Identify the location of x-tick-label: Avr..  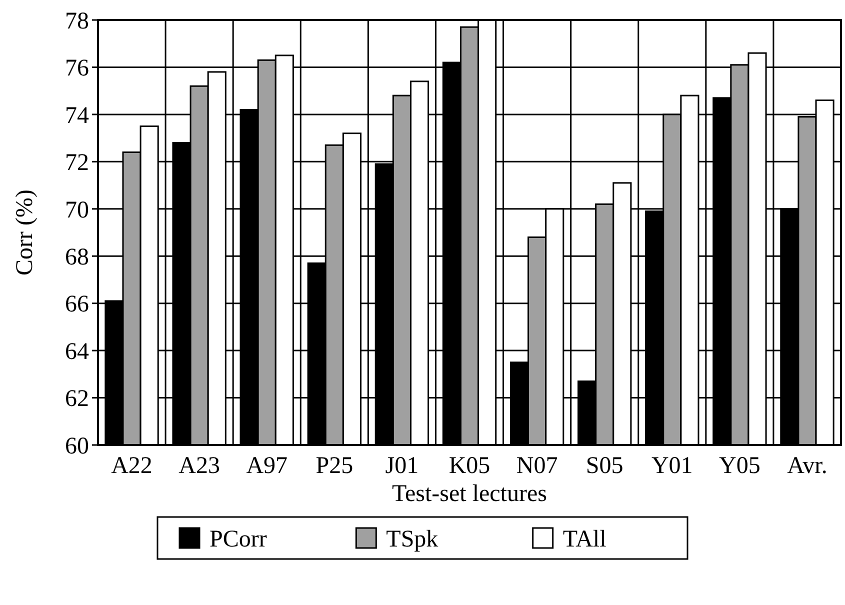
(807, 466).